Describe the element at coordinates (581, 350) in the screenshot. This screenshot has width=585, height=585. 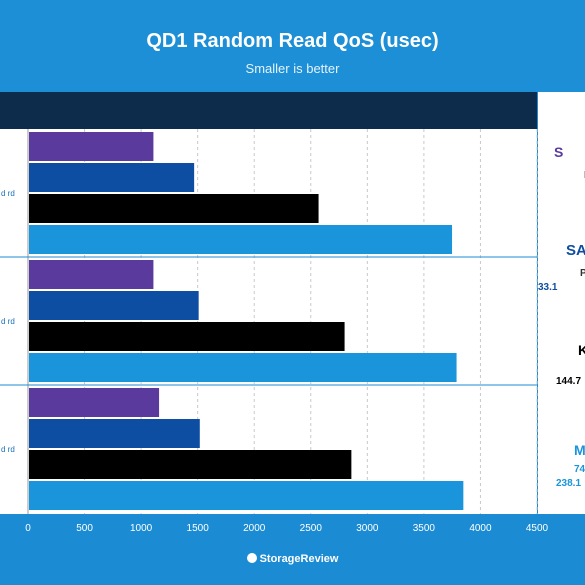
I see `side-item-5: K` at that location.